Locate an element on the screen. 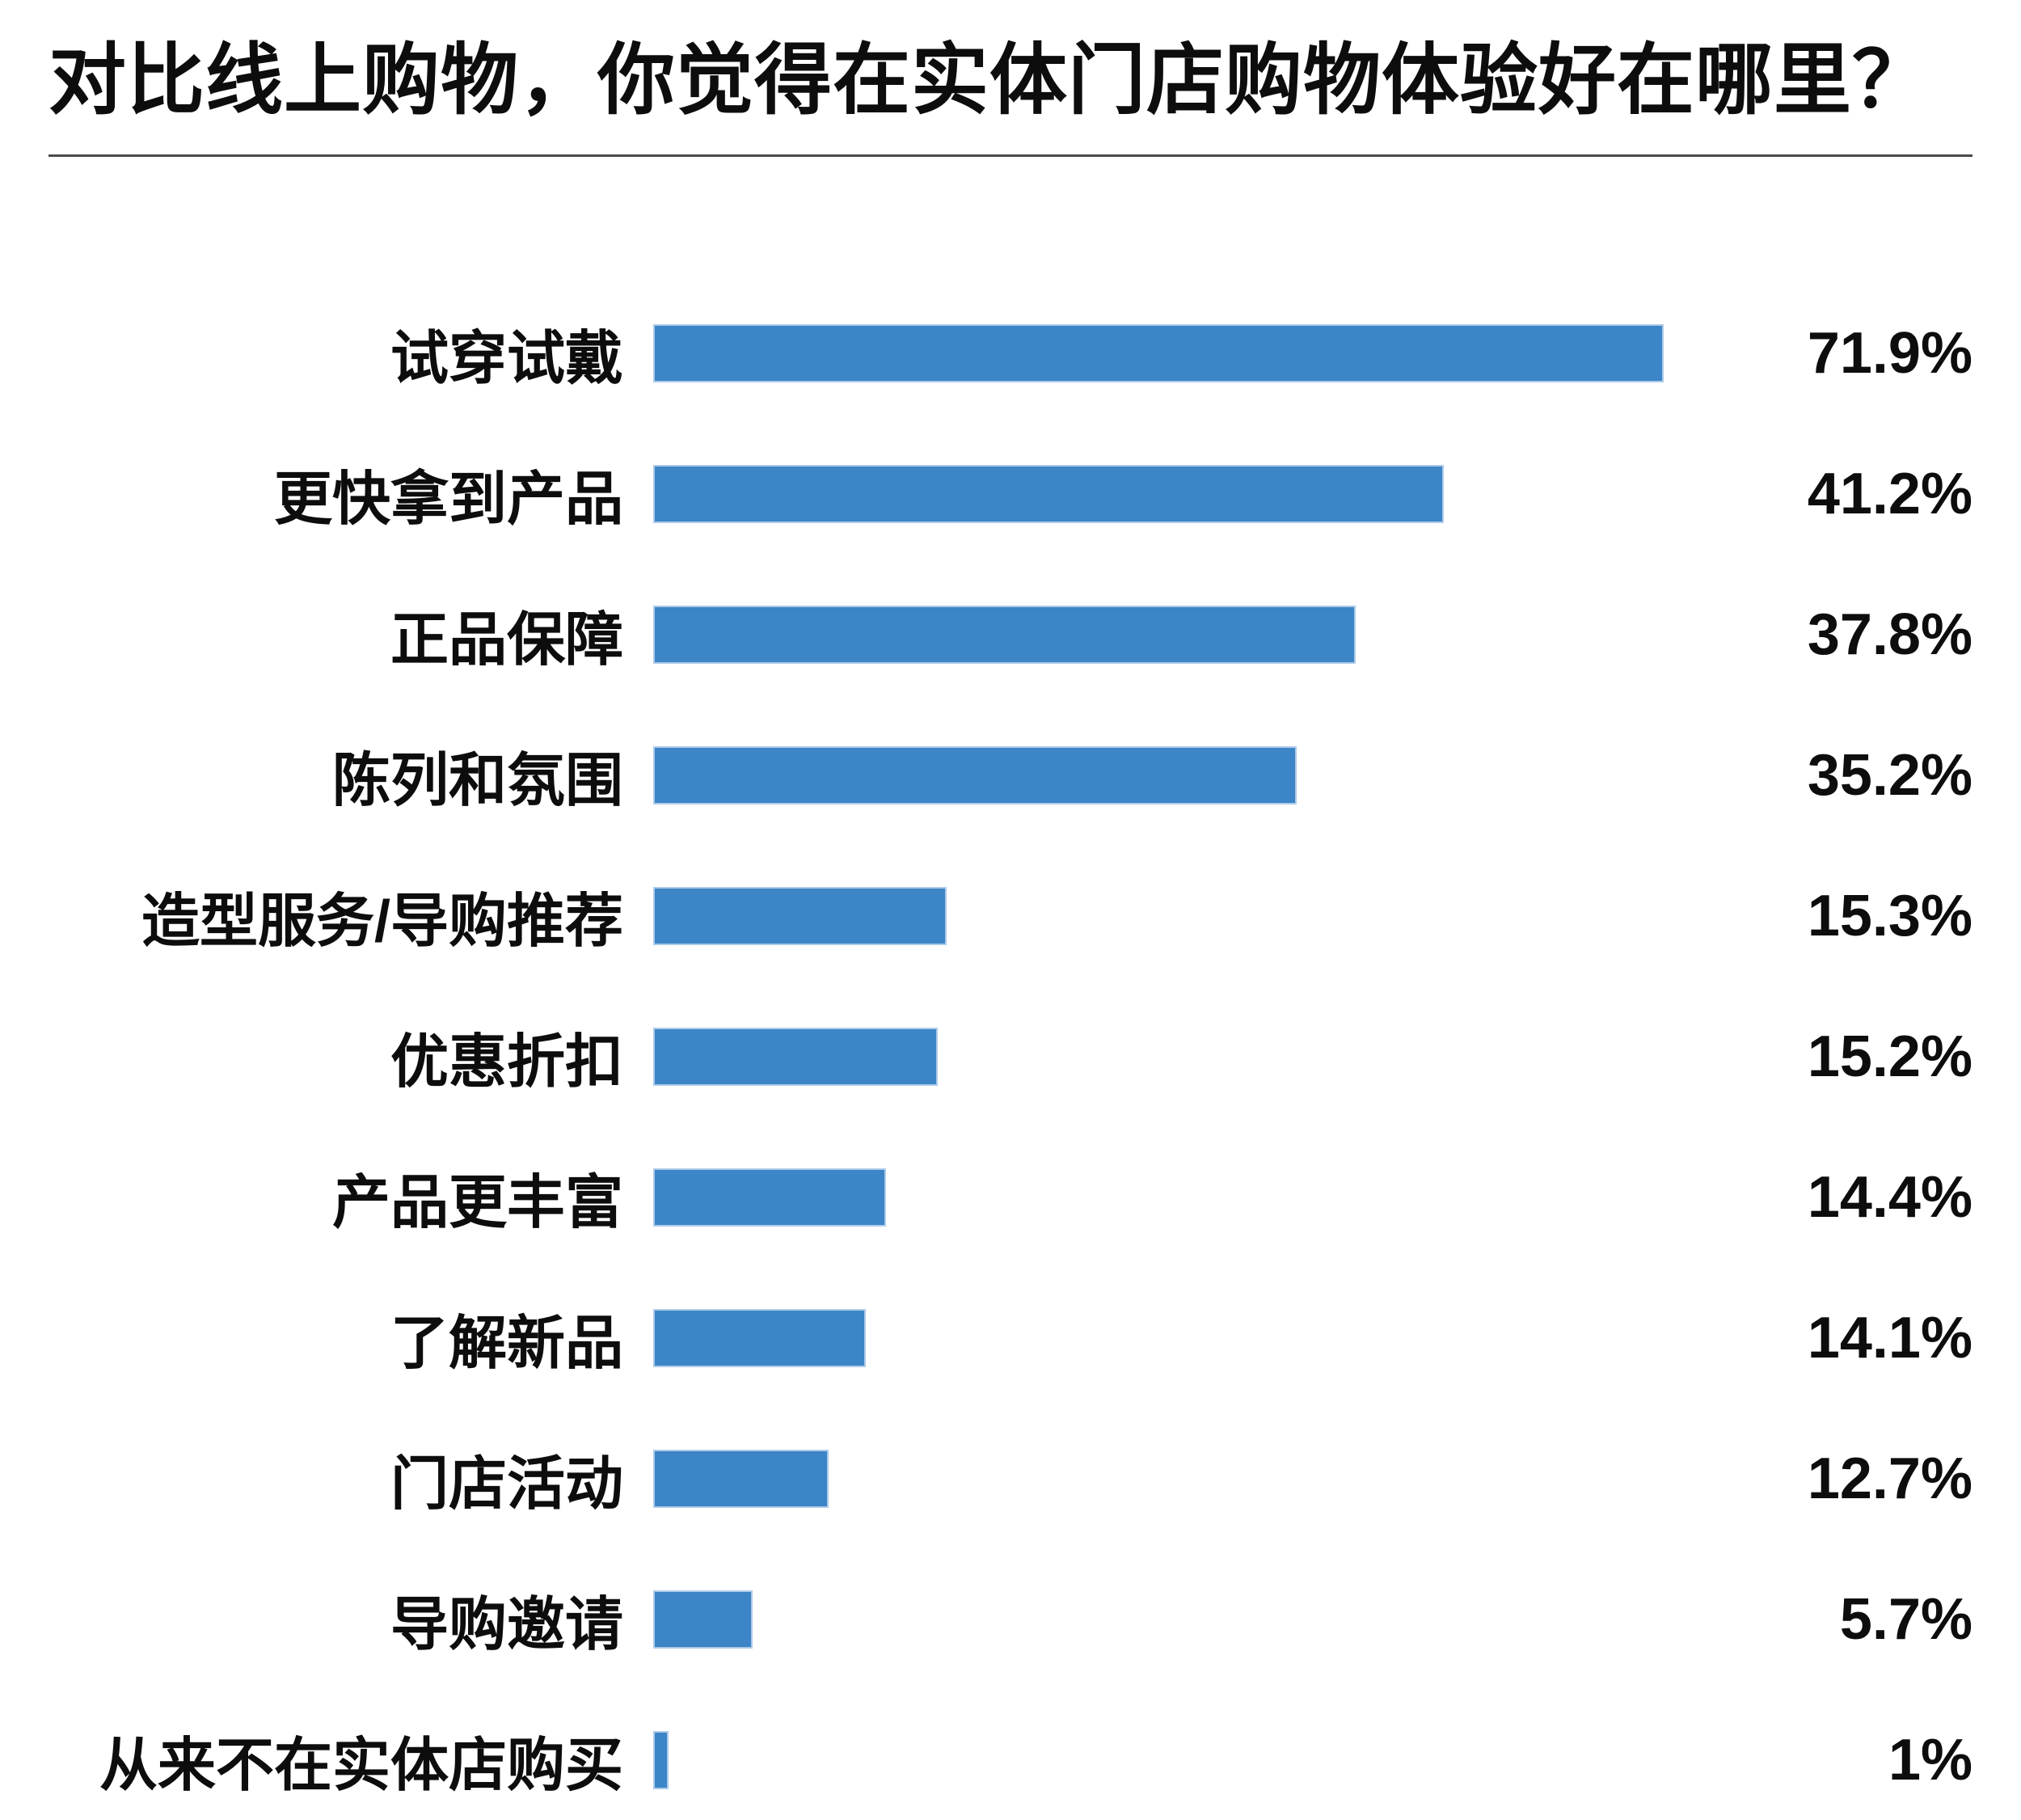  bar-value-label: 5.7% is located at coordinates (1905, 1619).